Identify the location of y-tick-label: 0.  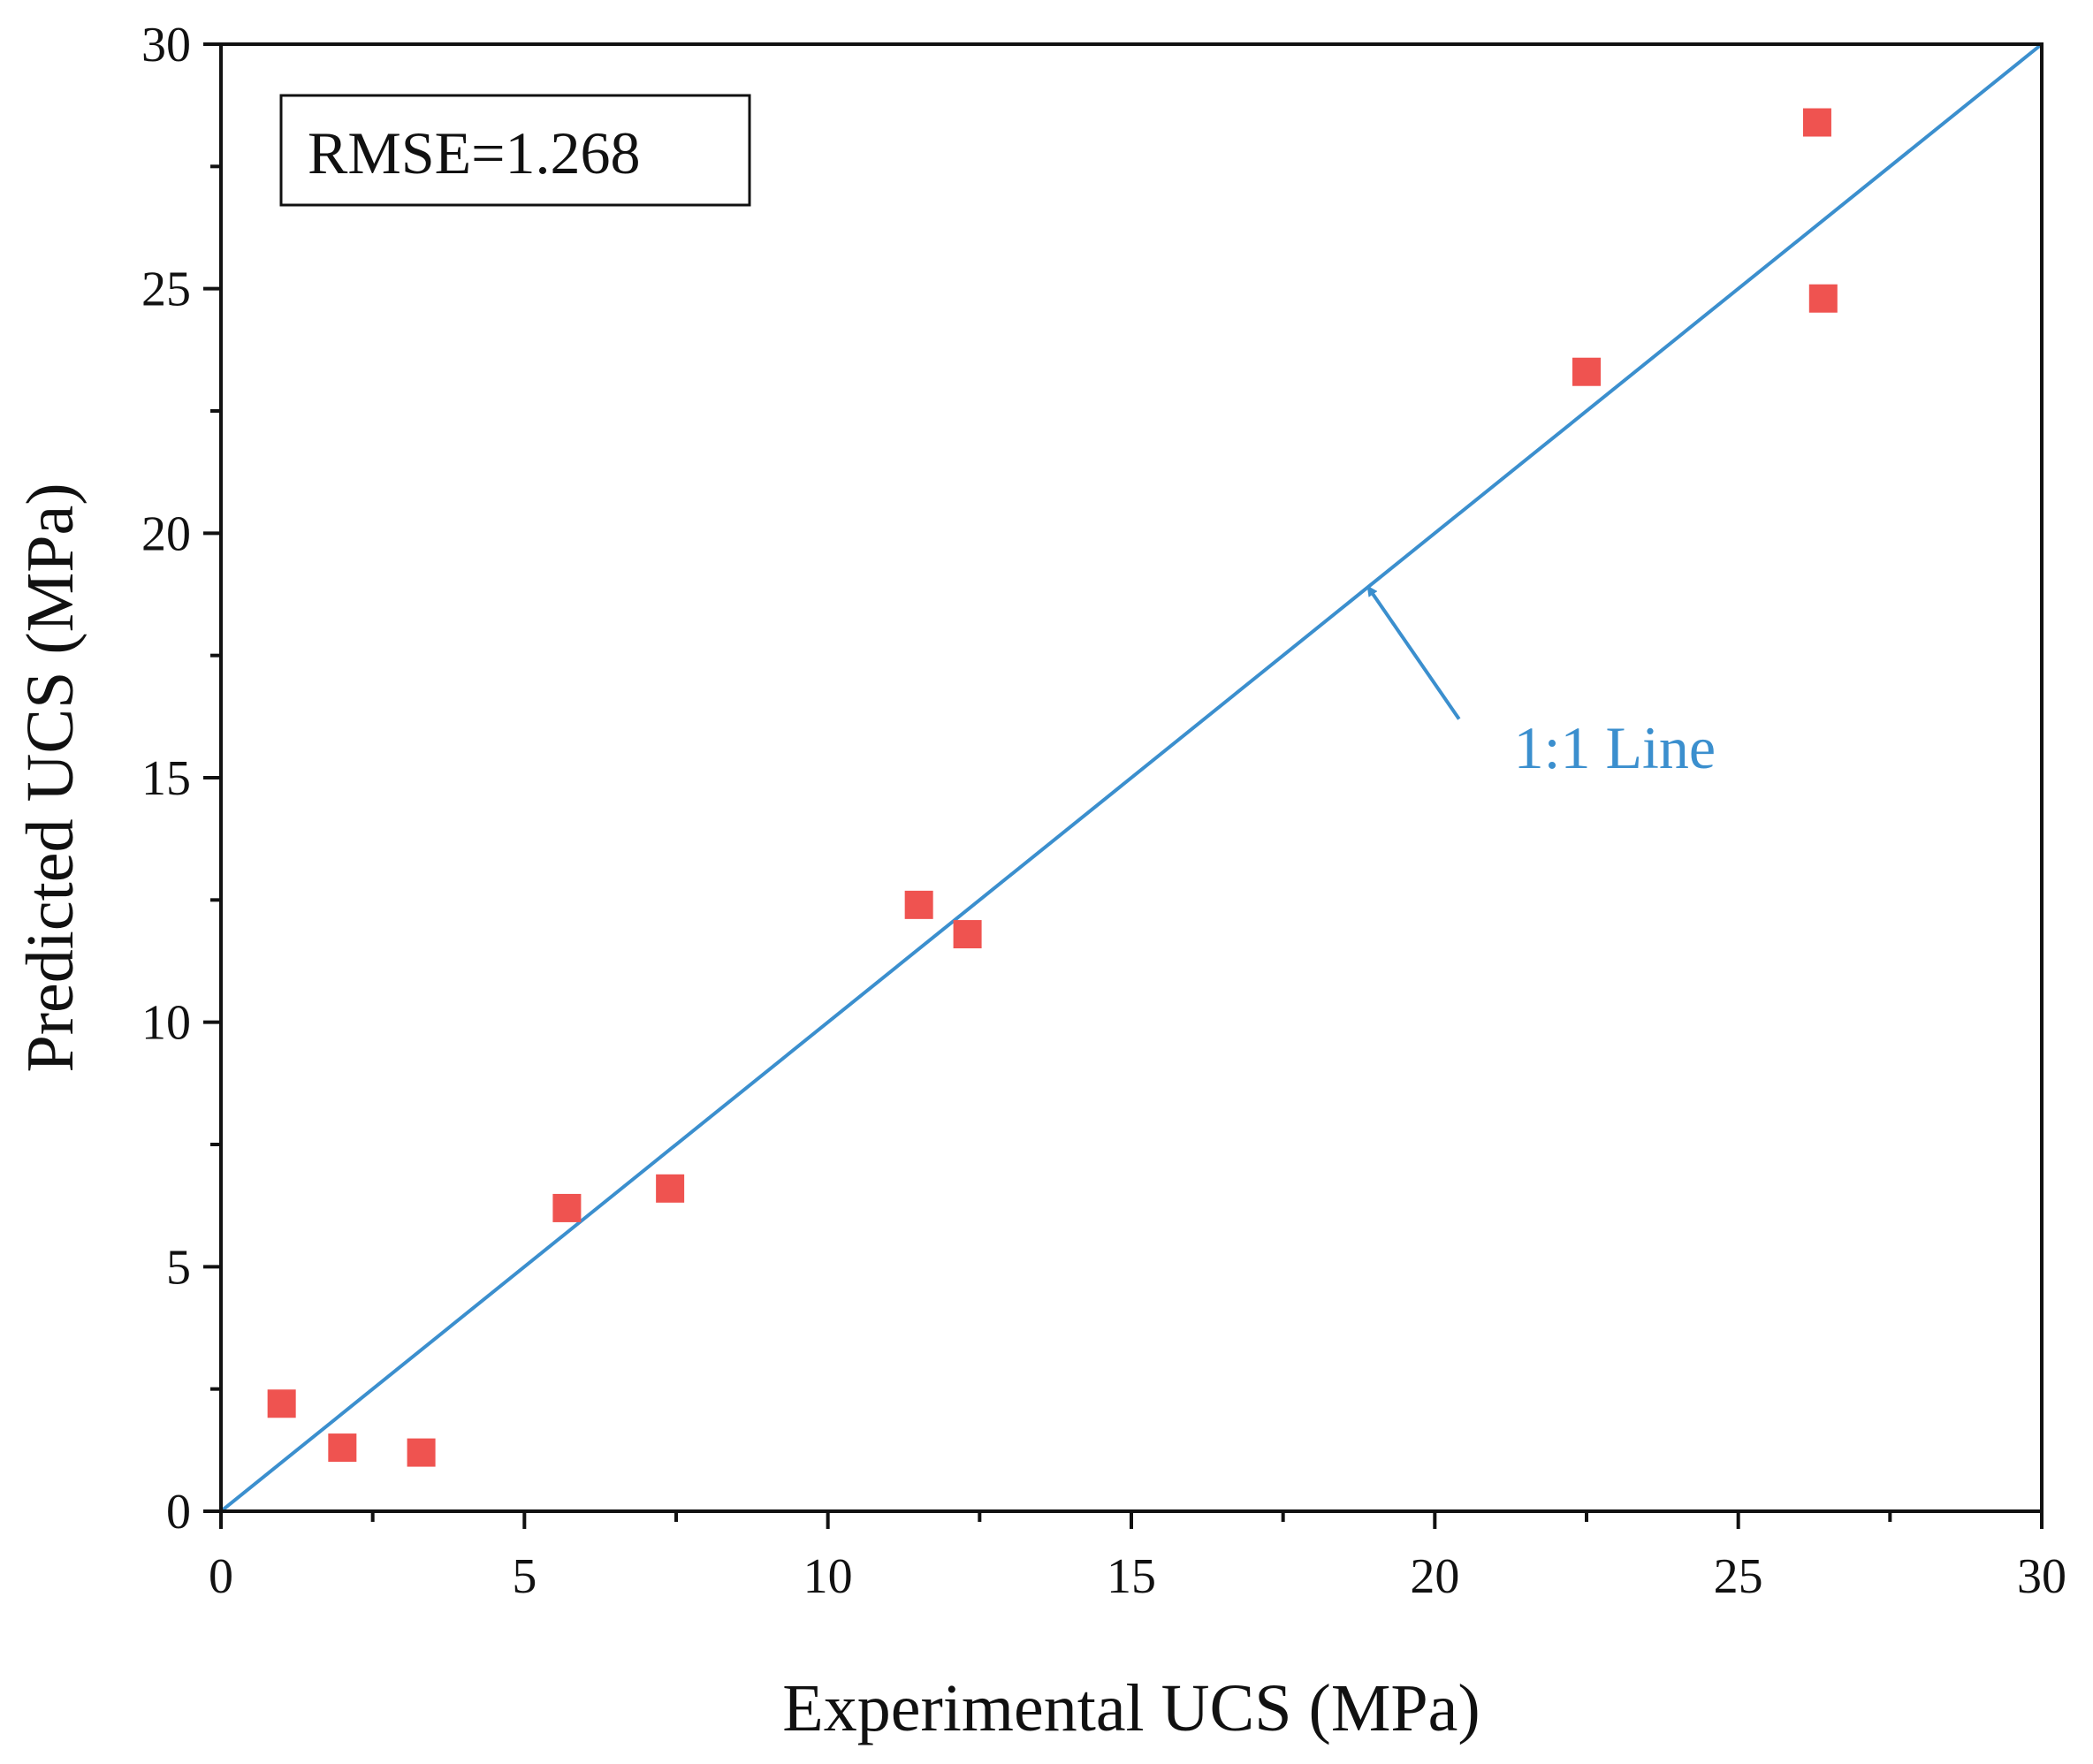
(179, 1512).